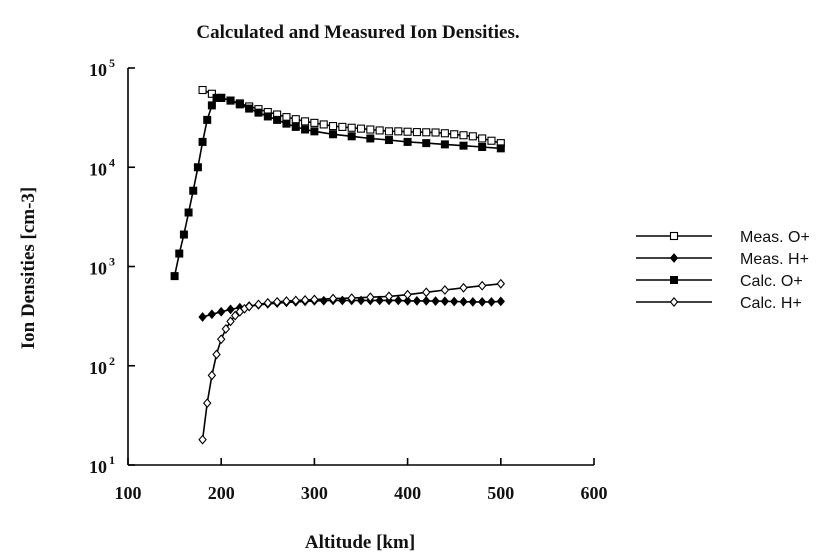 This screenshot has width=825, height=555. I want to click on series-markers-calc-o, so click(337, 187).